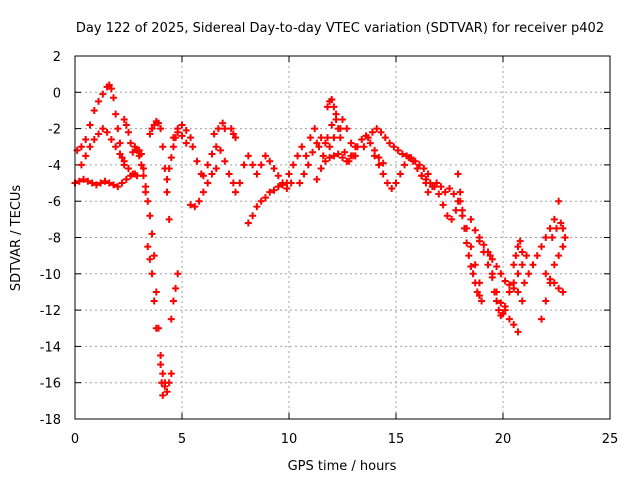 The width and height of the screenshot is (640, 480). Describe the element at coordinates (219, 128) in the screenshot. I see `series-M` at that location.